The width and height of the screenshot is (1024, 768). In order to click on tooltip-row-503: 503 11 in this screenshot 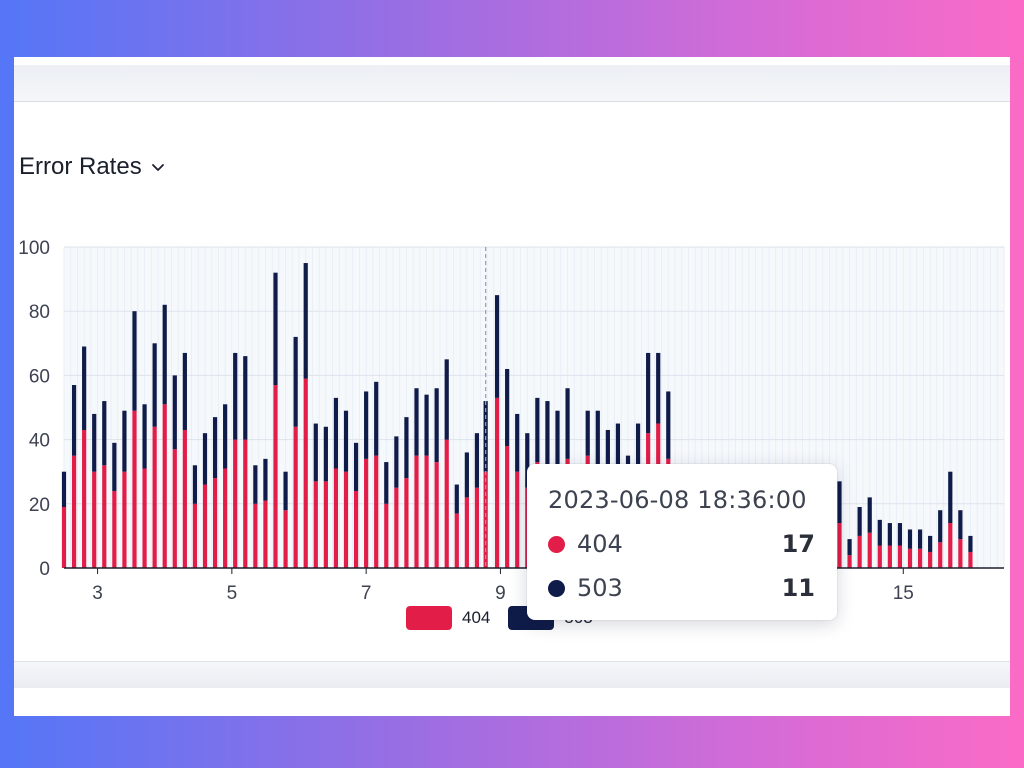, I will do `click(681, 588)`.